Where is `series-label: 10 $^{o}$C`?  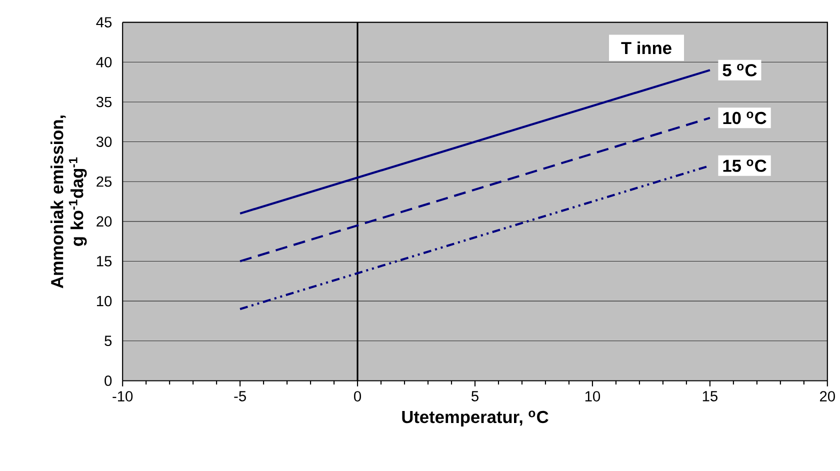
series-label: 10 $^{o}$C is located at coordinates (744, 118).